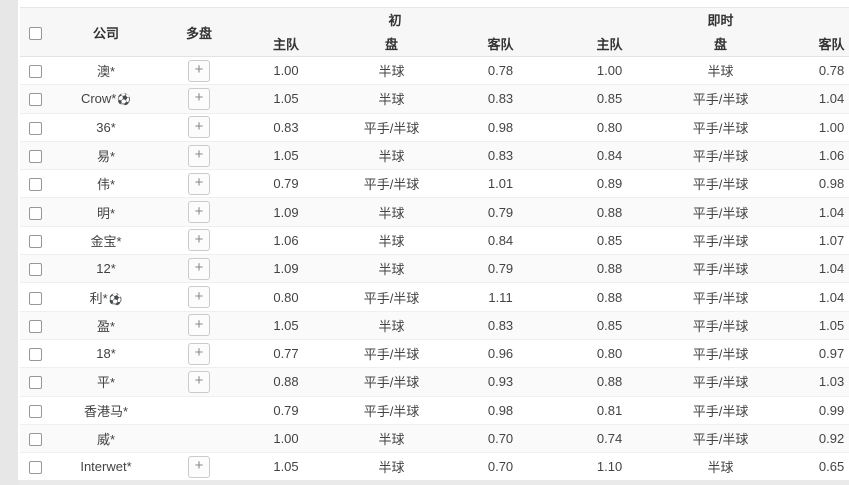  I want to click on table-header: 公司 多盘 初 即时 主队 盘 客队 主队 盘 客队, so click(434, 32).